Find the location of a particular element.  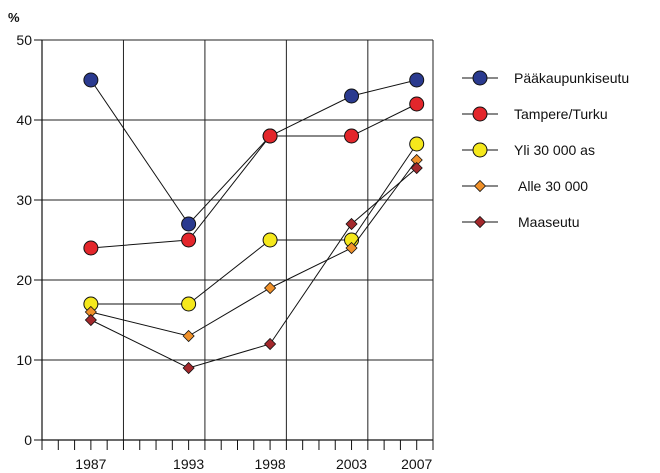

legend-label-0: Pääkaupunkiseutu is located at coordinates (571, 78).